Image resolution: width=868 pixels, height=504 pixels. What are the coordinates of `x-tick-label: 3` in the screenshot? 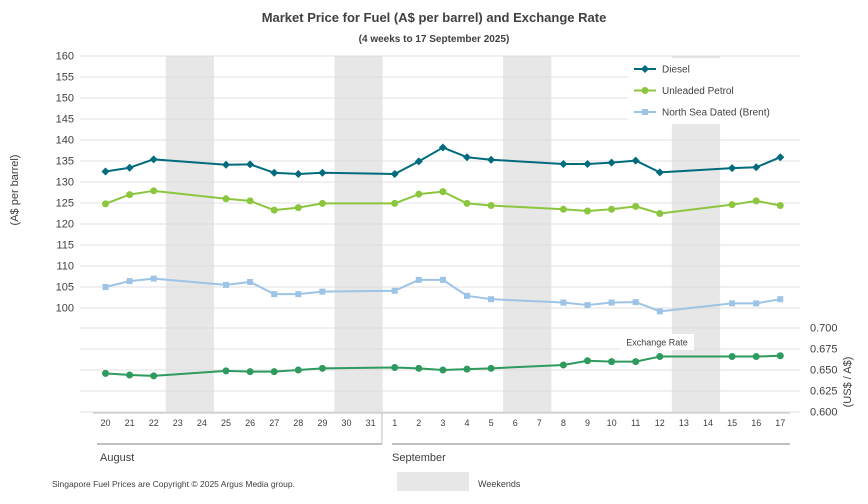 It's located at (442, 423).